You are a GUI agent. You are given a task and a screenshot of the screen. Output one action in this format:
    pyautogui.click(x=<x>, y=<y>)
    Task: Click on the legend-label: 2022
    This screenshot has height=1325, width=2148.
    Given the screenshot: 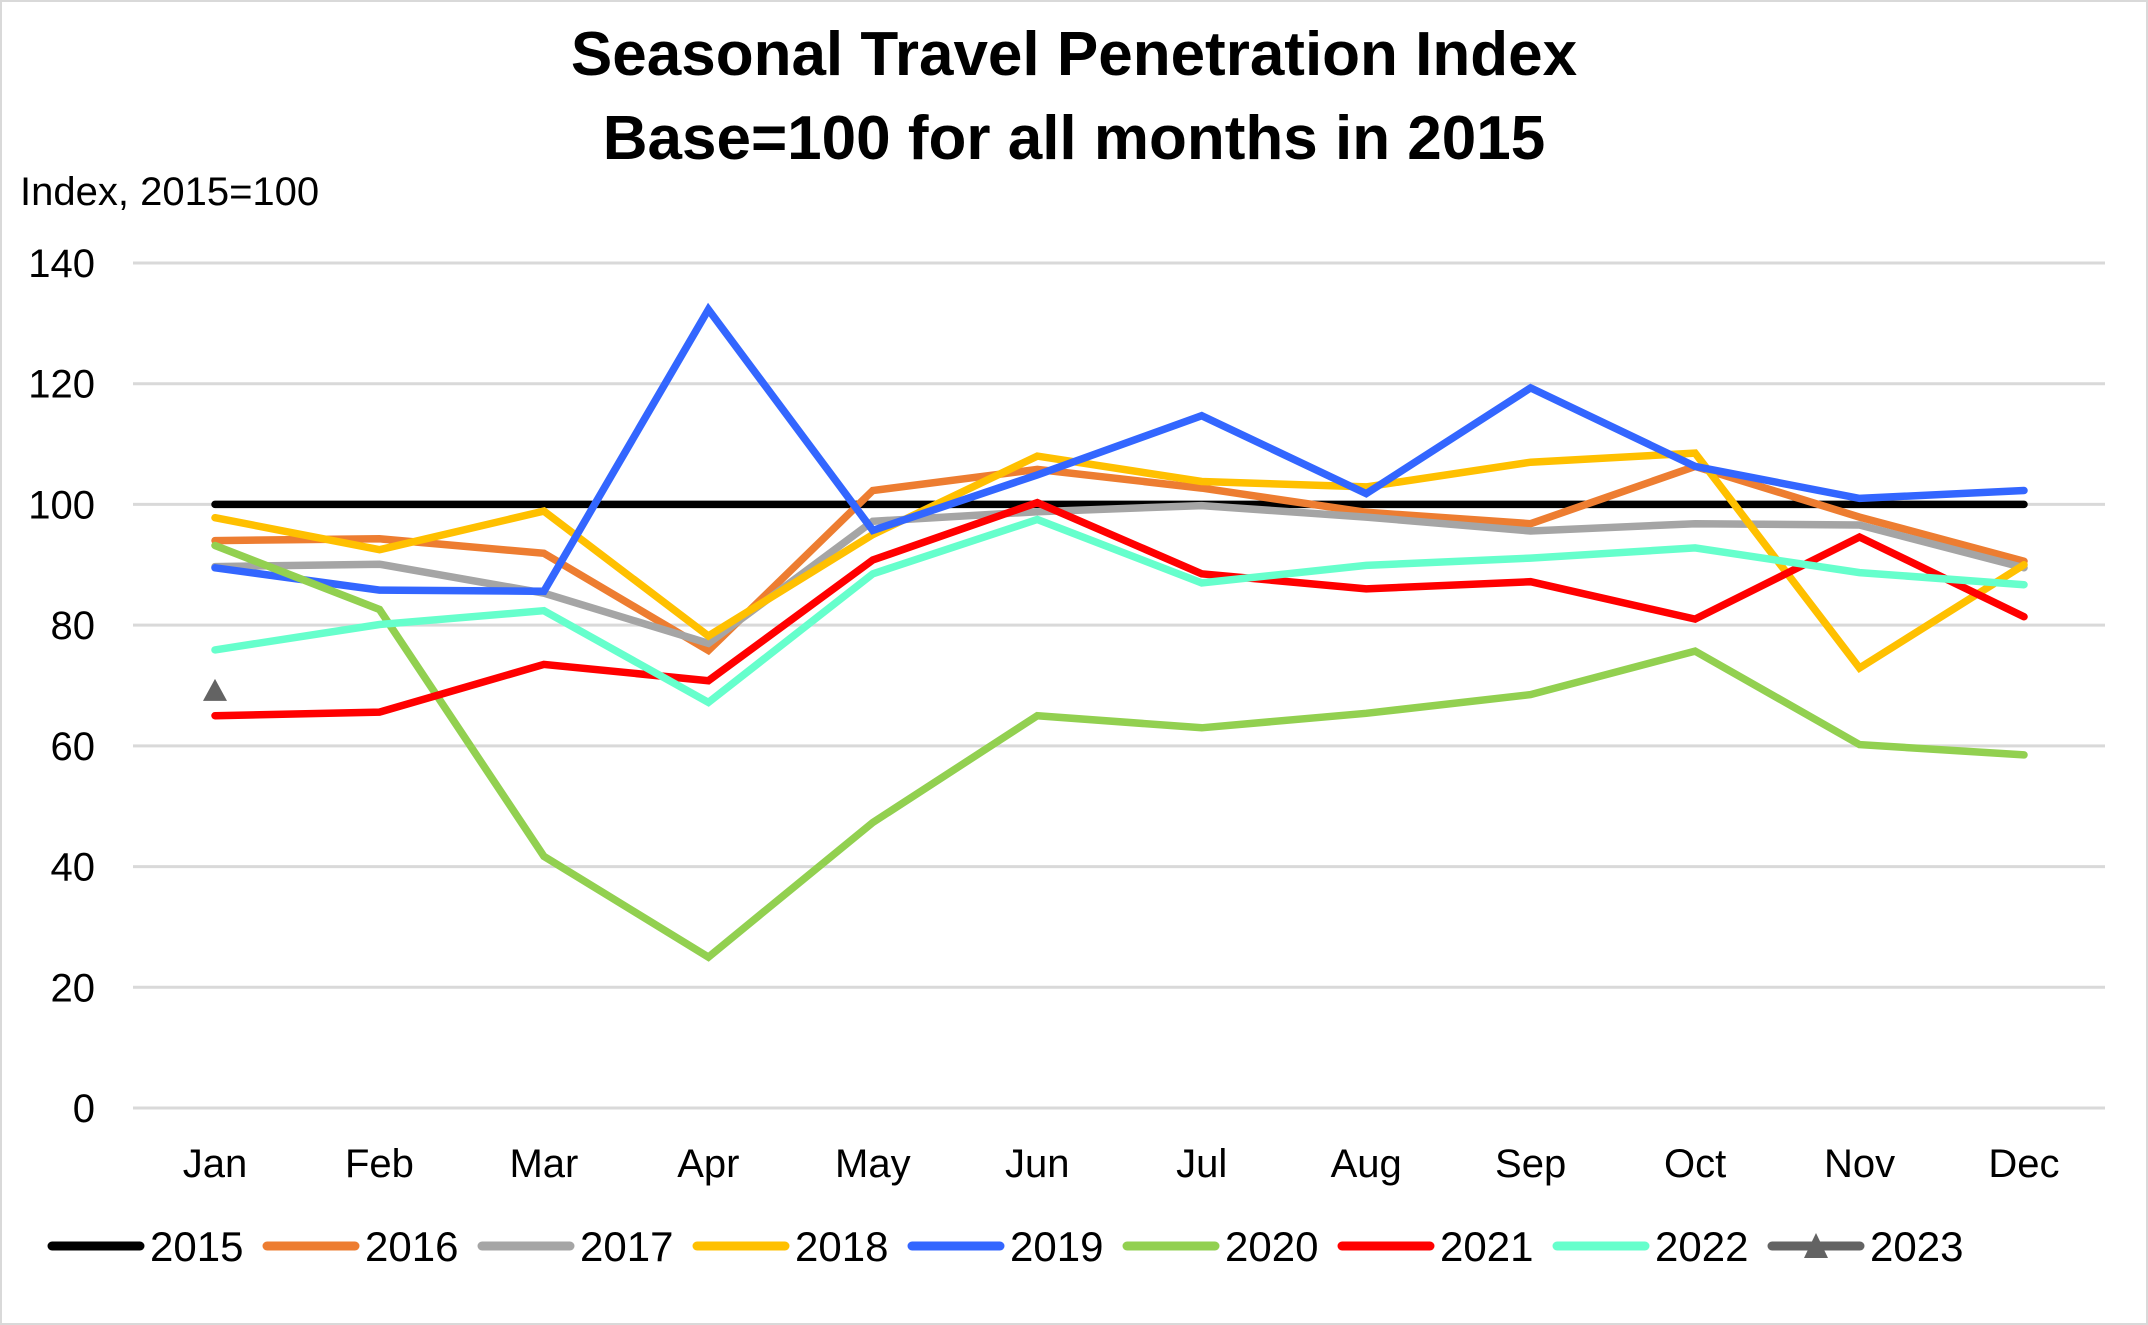 What is the action you would take?
    pyautogui.click(x=1701, y=1246)
    